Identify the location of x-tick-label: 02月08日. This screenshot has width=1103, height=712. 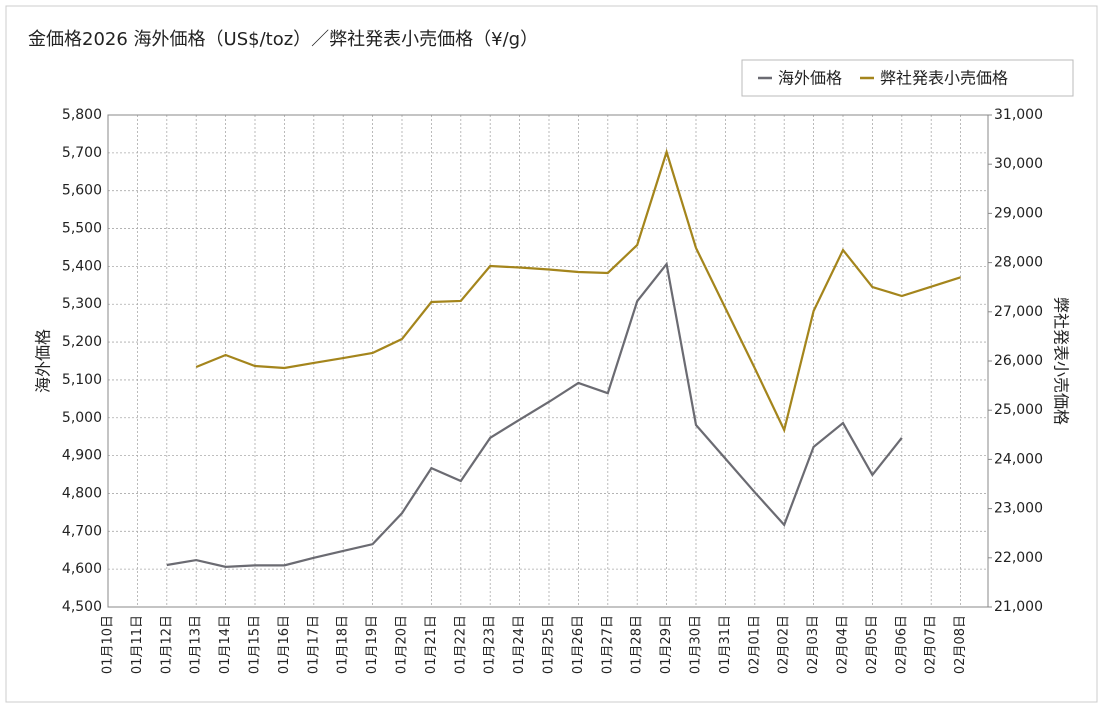
(960, 644).